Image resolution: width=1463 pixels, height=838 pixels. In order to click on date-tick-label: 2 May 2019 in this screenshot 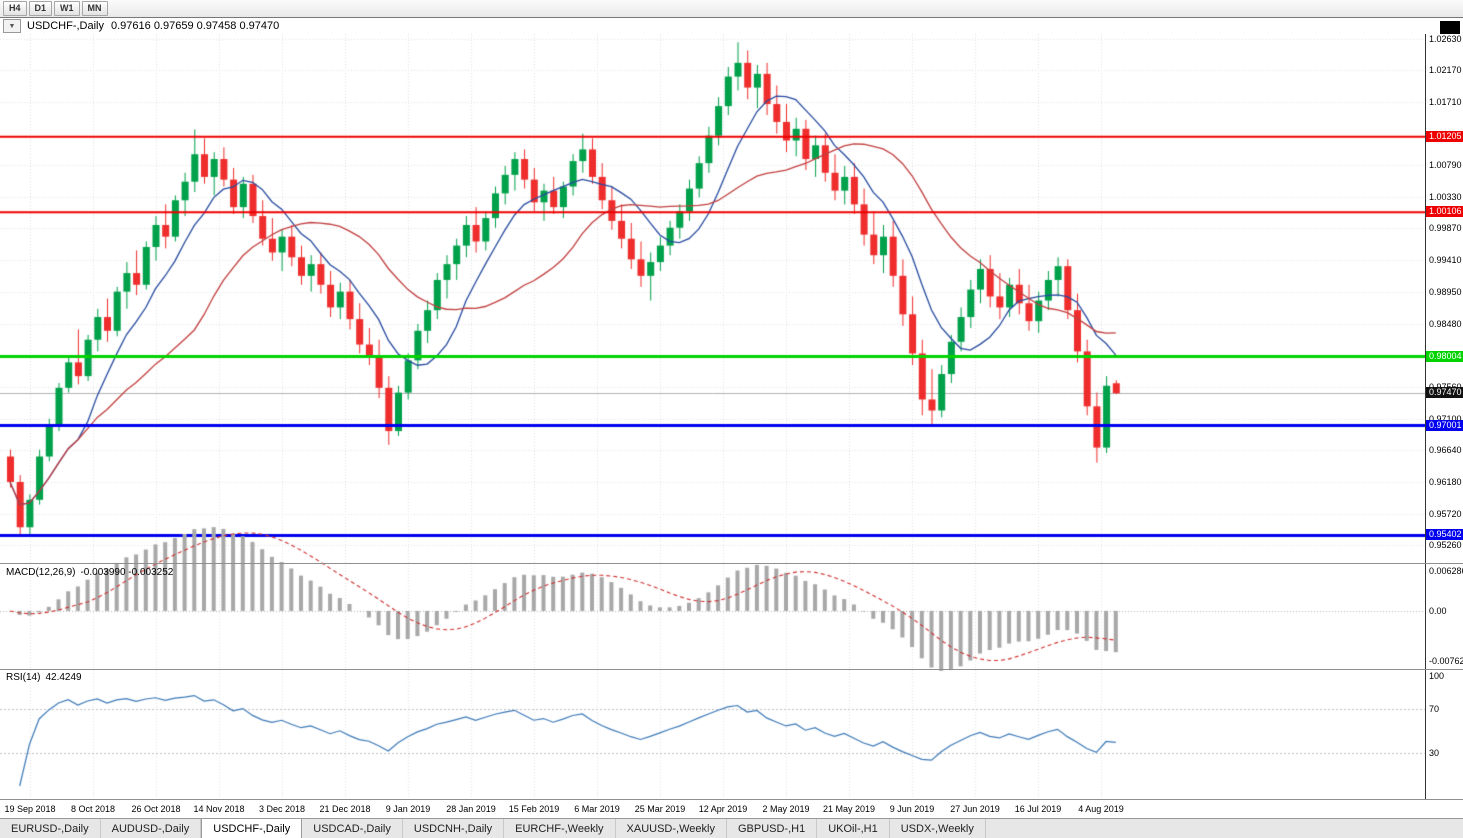, I will do `click(786, 809)`.